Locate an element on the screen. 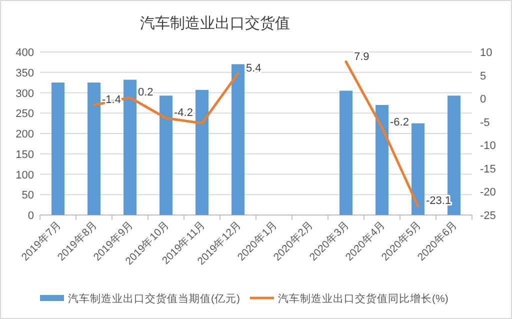 The width and height of the screenshot is (512, 319). y-tick-label: 300 is located at coordinates (25, 94).